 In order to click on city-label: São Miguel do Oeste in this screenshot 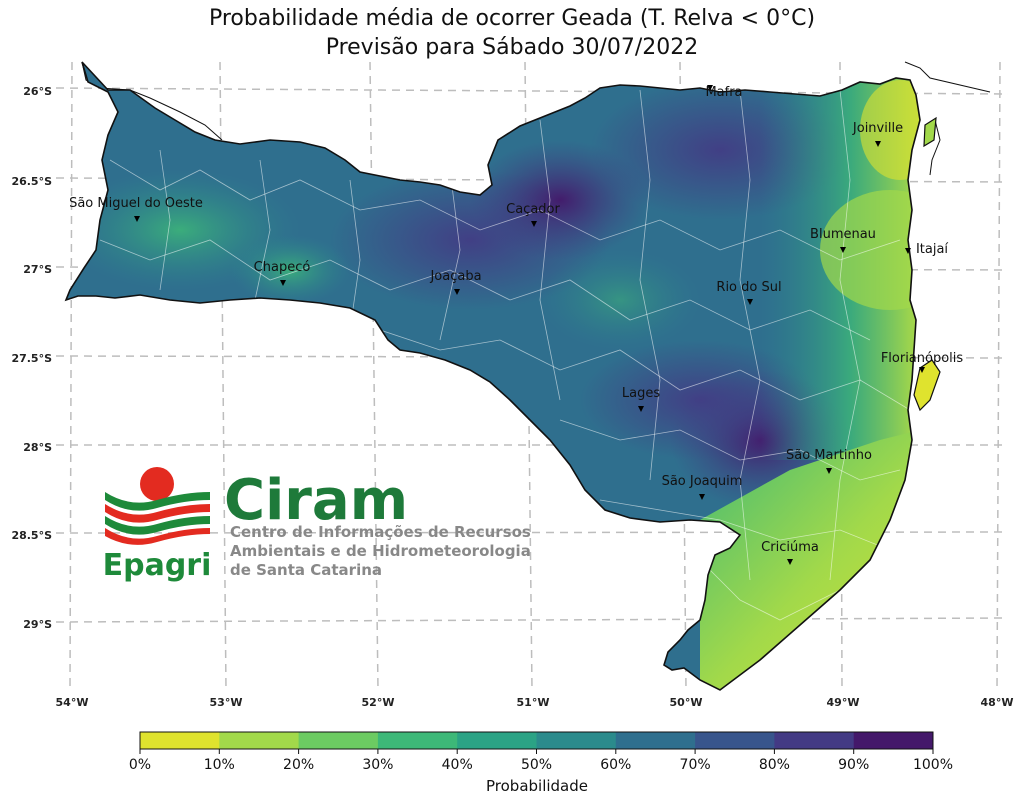, I will do `click(136, 203)`.